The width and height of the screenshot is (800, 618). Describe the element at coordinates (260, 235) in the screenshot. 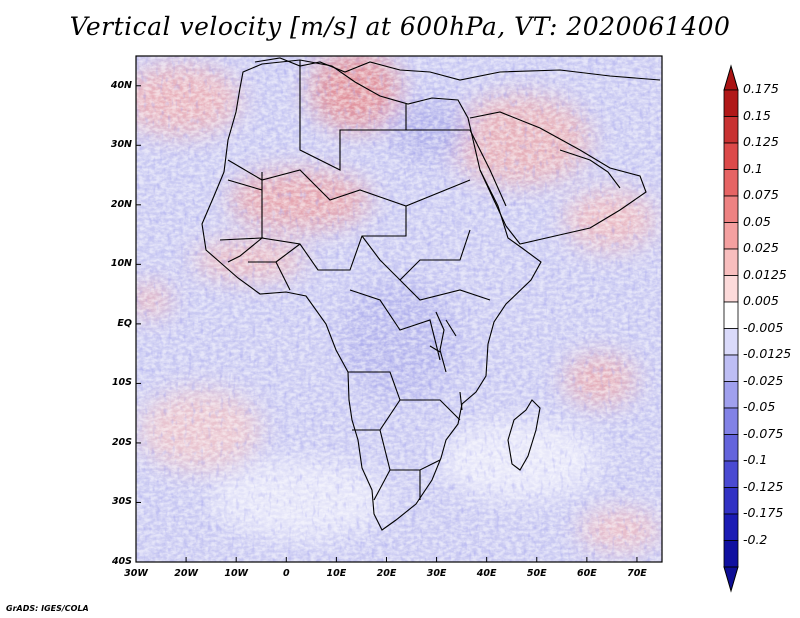

I see `border-west` at that location.